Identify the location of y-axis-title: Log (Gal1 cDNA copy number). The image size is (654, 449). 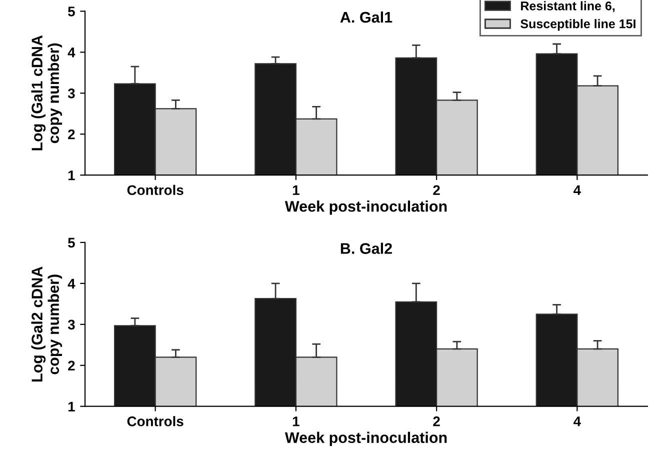
(46, 92).